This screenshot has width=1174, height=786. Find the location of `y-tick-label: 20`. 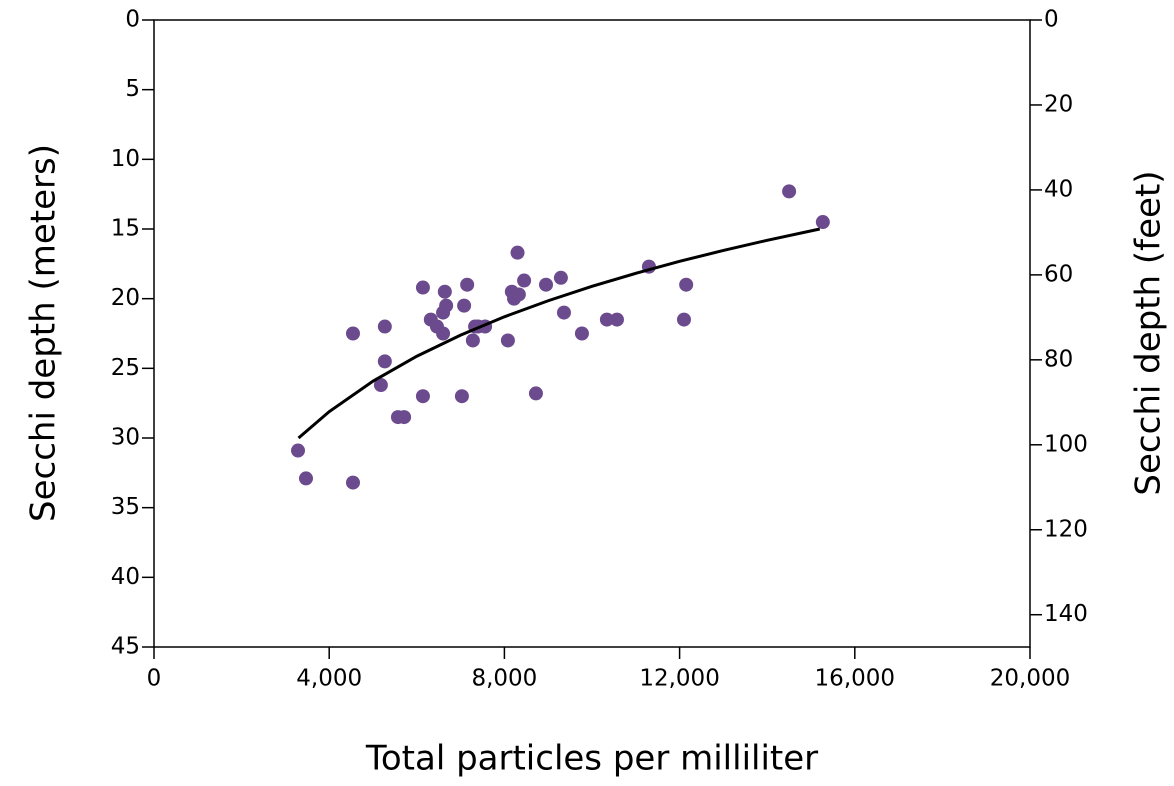

y-tick-label: 20 is located at coordinates (125, 298).